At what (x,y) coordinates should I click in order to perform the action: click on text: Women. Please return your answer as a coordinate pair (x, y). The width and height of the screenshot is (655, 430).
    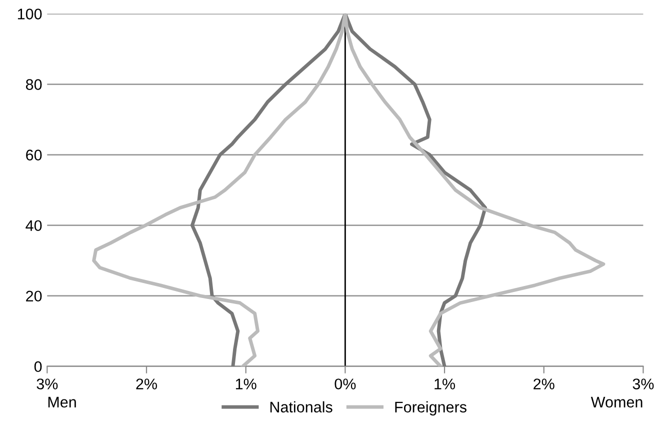
    Looking at the image, I should click on (616, 402).